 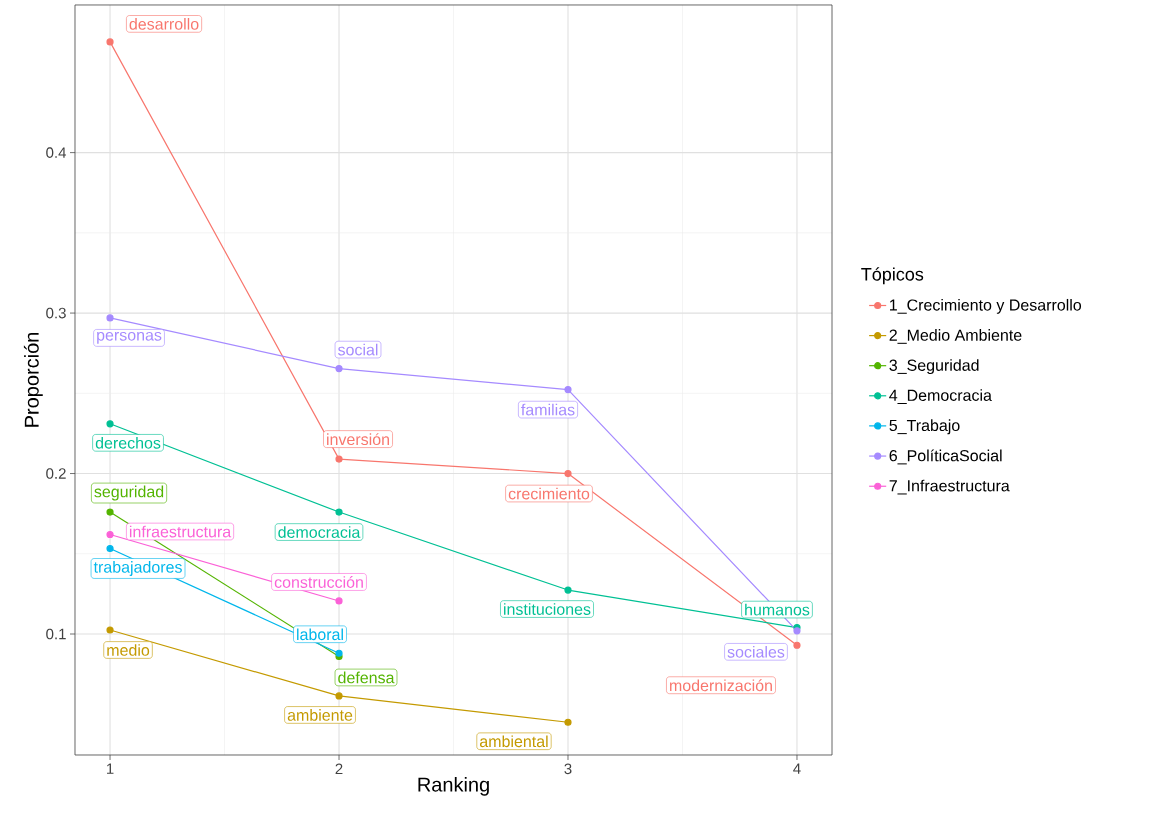 What do you see at coordinates (129, 337) in the screenshot?
I see `data-label: personas` at bounding box center [129, 337].